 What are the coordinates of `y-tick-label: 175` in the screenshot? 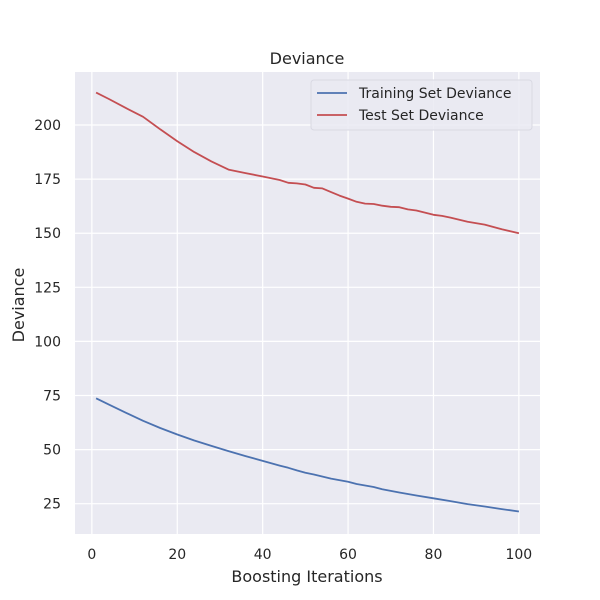 It's located at (47, 180).